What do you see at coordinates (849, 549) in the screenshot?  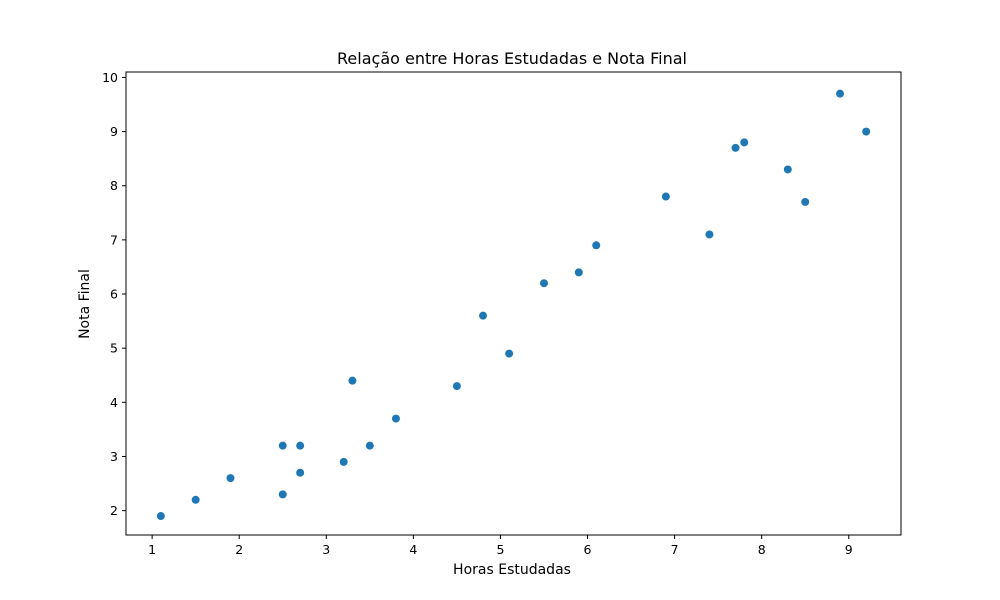 I see `x-tick-label: 9` at bounding box center [849, 549].